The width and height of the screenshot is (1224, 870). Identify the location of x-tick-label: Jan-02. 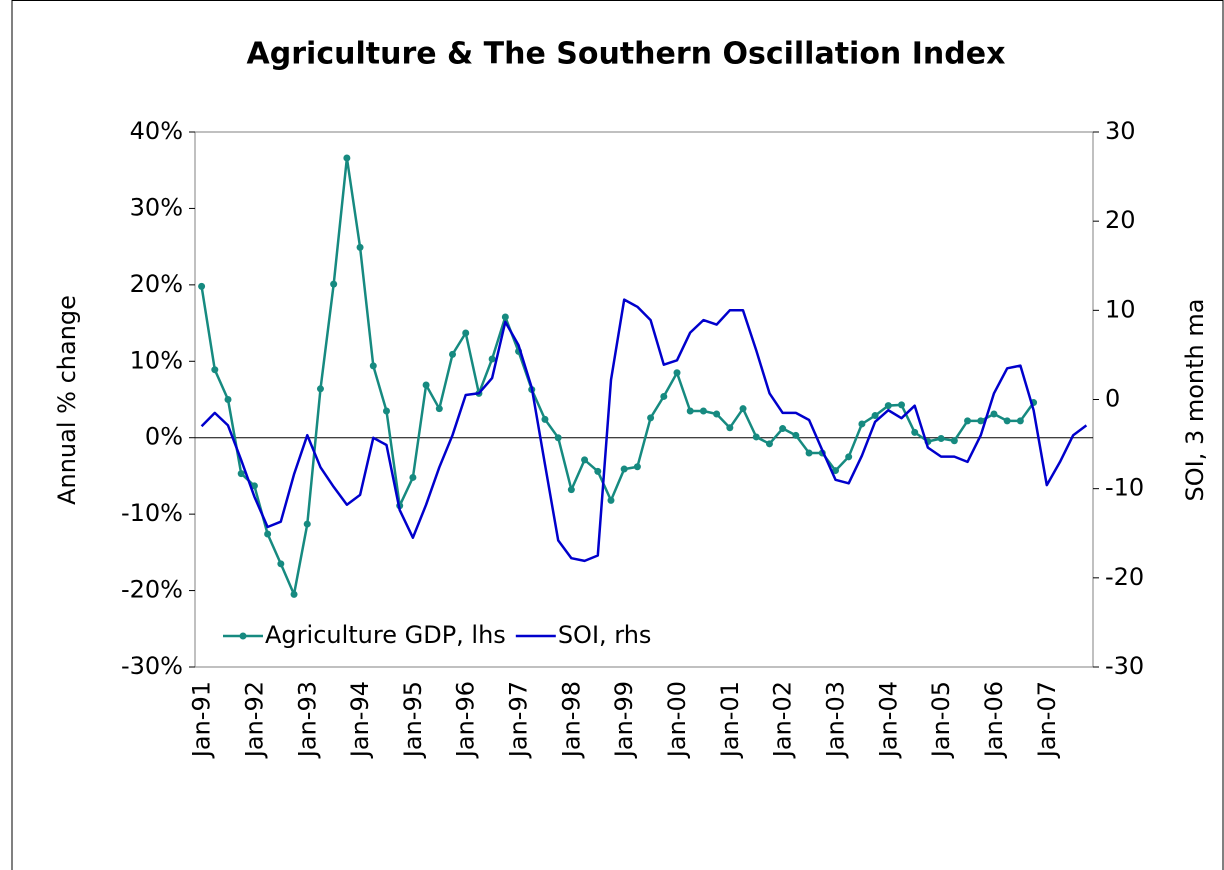
(783, 720).